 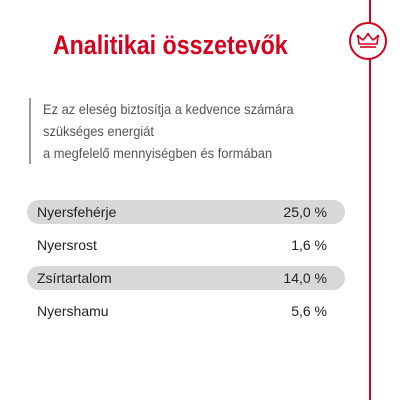 I want to click on description-line: a megfelelő mennyiségben és formában, so click(x=158, y=153).